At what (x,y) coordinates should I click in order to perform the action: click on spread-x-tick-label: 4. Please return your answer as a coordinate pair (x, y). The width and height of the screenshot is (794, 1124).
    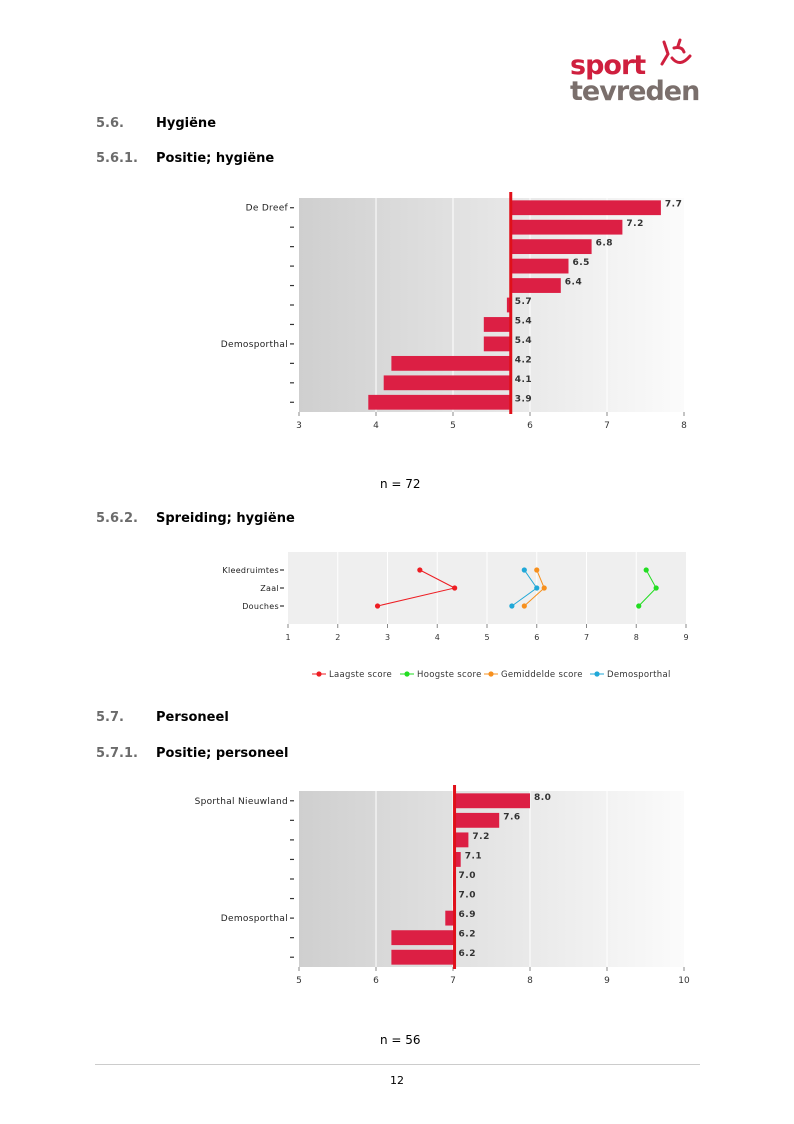
    Looking at the image, I should click on (437, 637).